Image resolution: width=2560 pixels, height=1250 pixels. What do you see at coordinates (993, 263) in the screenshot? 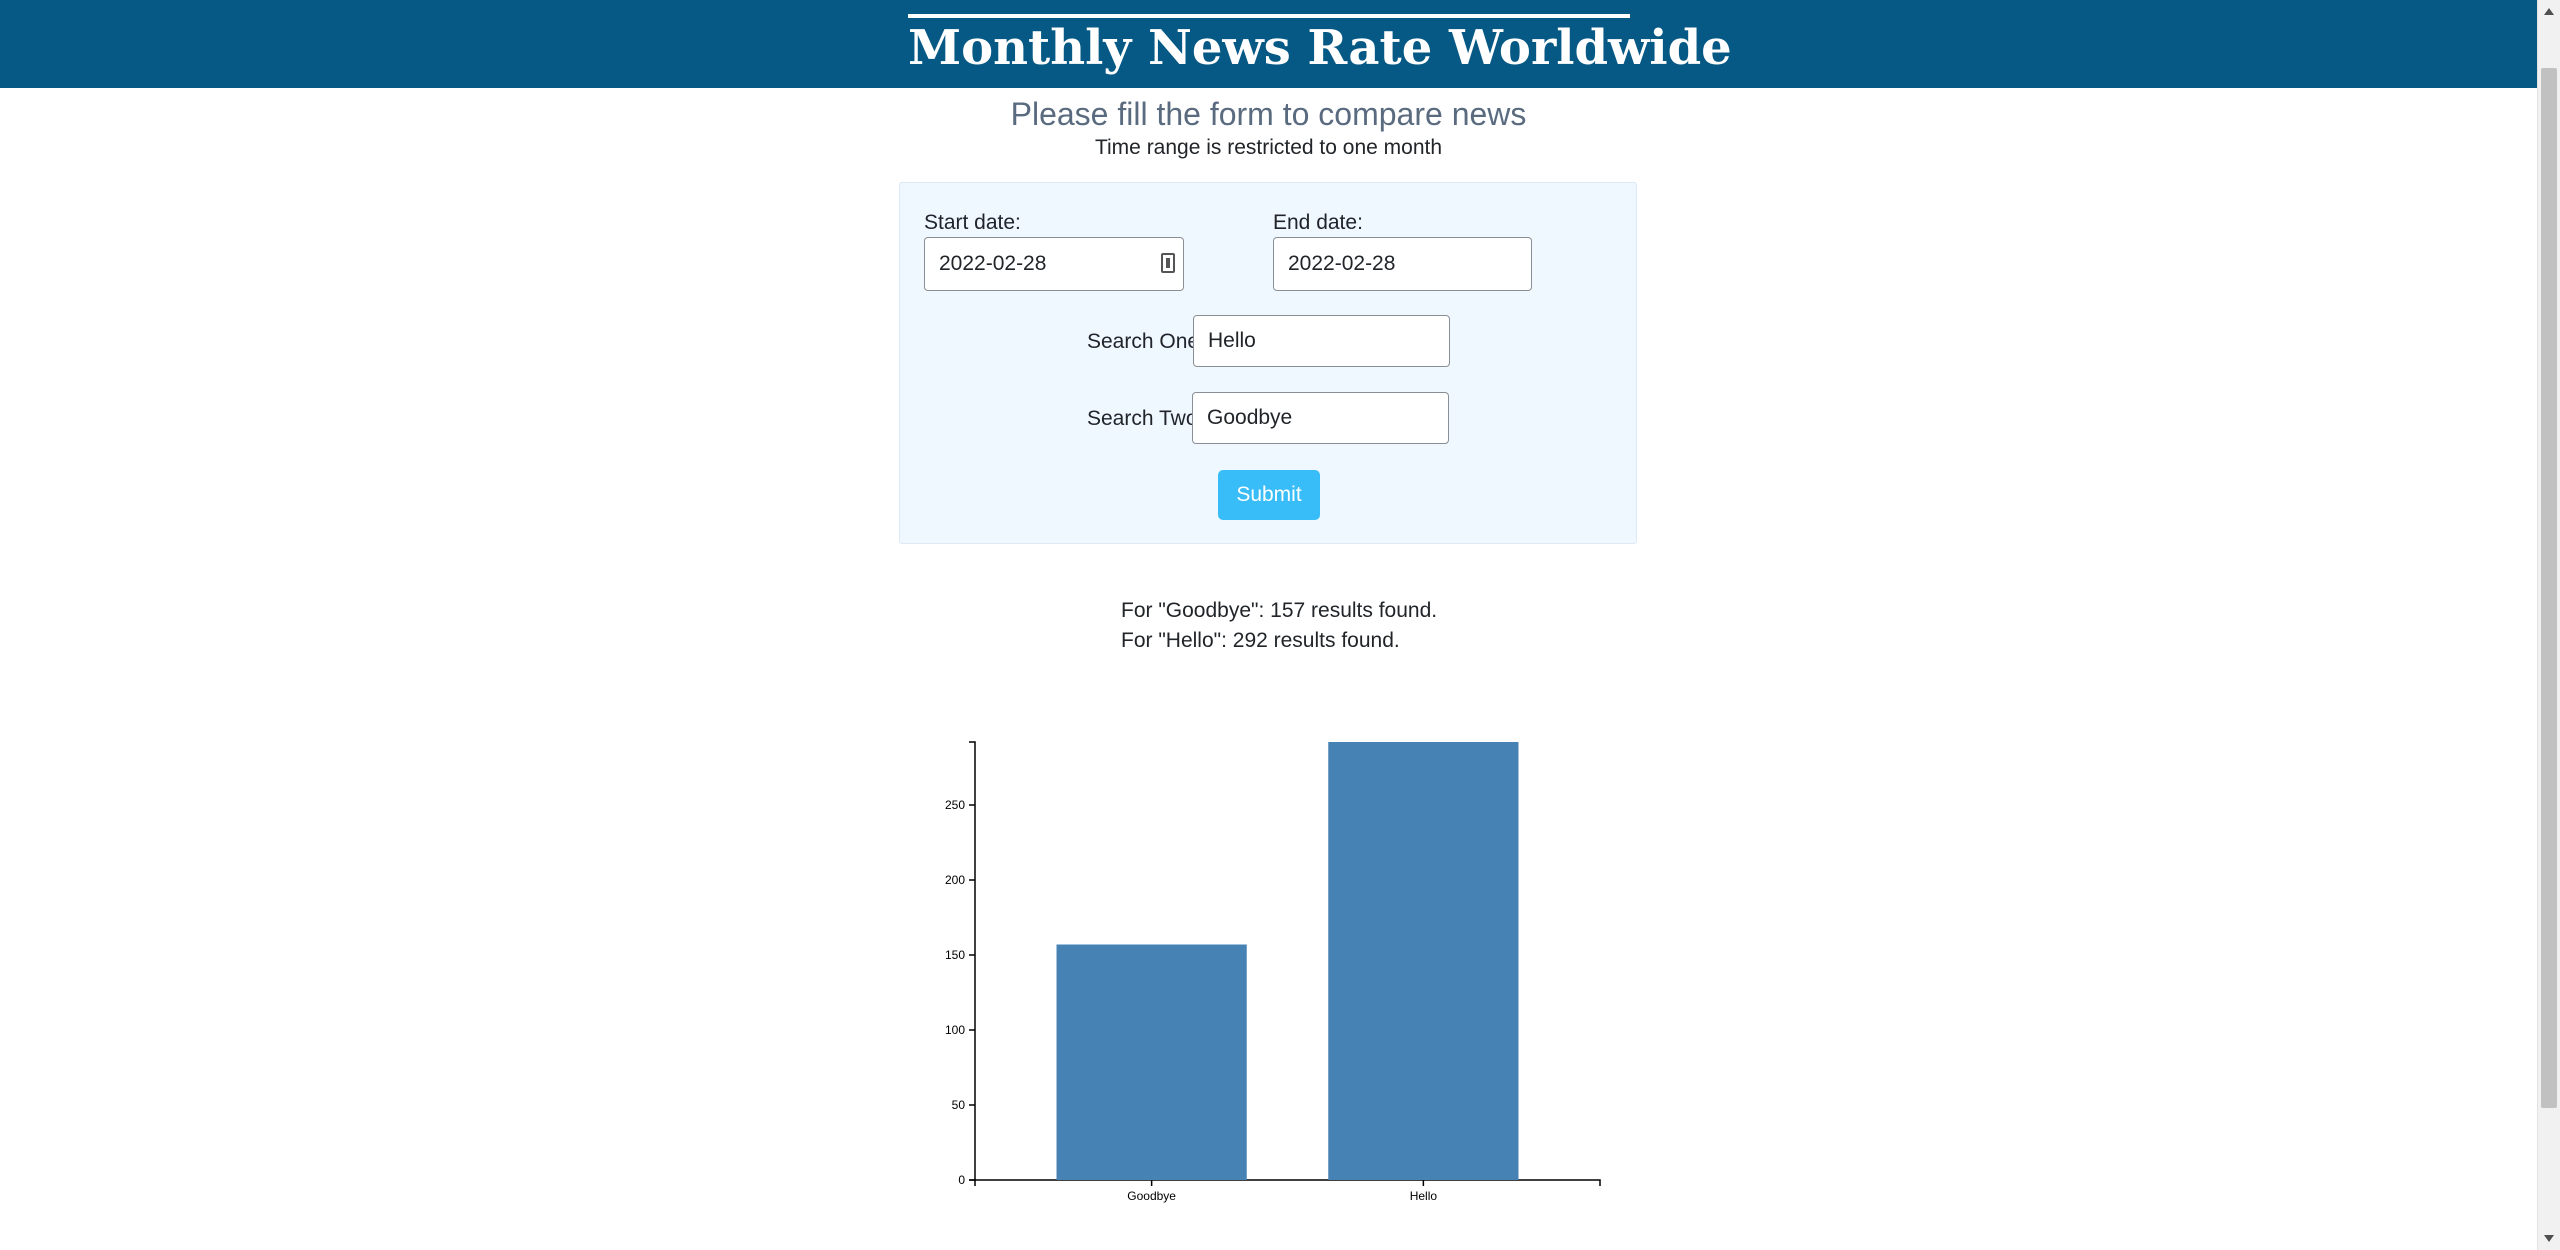
I see `start-date-value: 2022-02-28` at bounding box center [993, 263].